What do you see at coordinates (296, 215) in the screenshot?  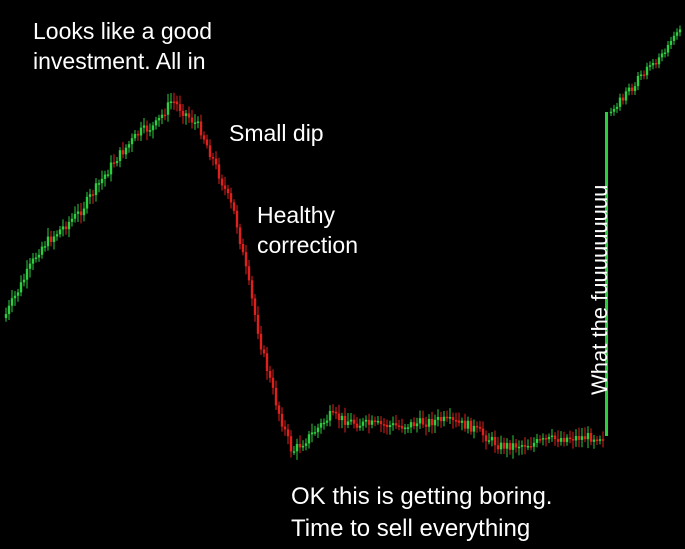 I see `caption-healthy-line1: Healthy` at bounding box center [296, 215].